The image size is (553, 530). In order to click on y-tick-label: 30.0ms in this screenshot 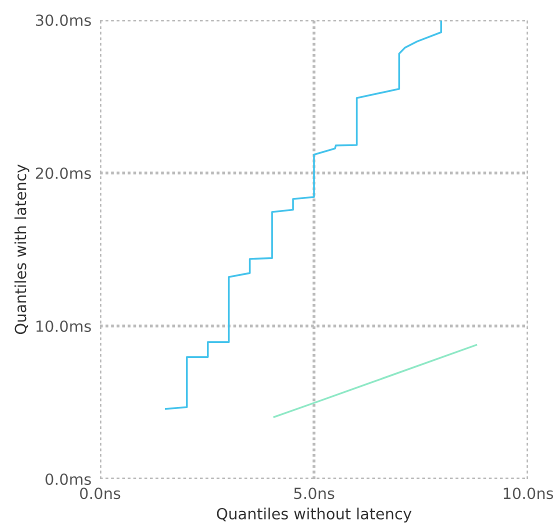, I will do `click(63, 20)`.